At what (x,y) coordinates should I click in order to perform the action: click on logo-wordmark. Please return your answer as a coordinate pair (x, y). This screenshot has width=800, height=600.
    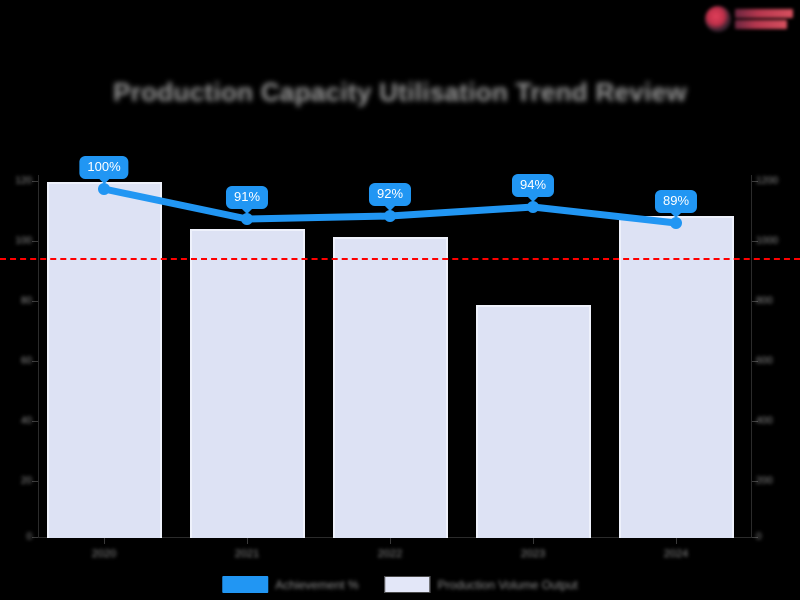
    Looking at the image, I should click on (764, 19).